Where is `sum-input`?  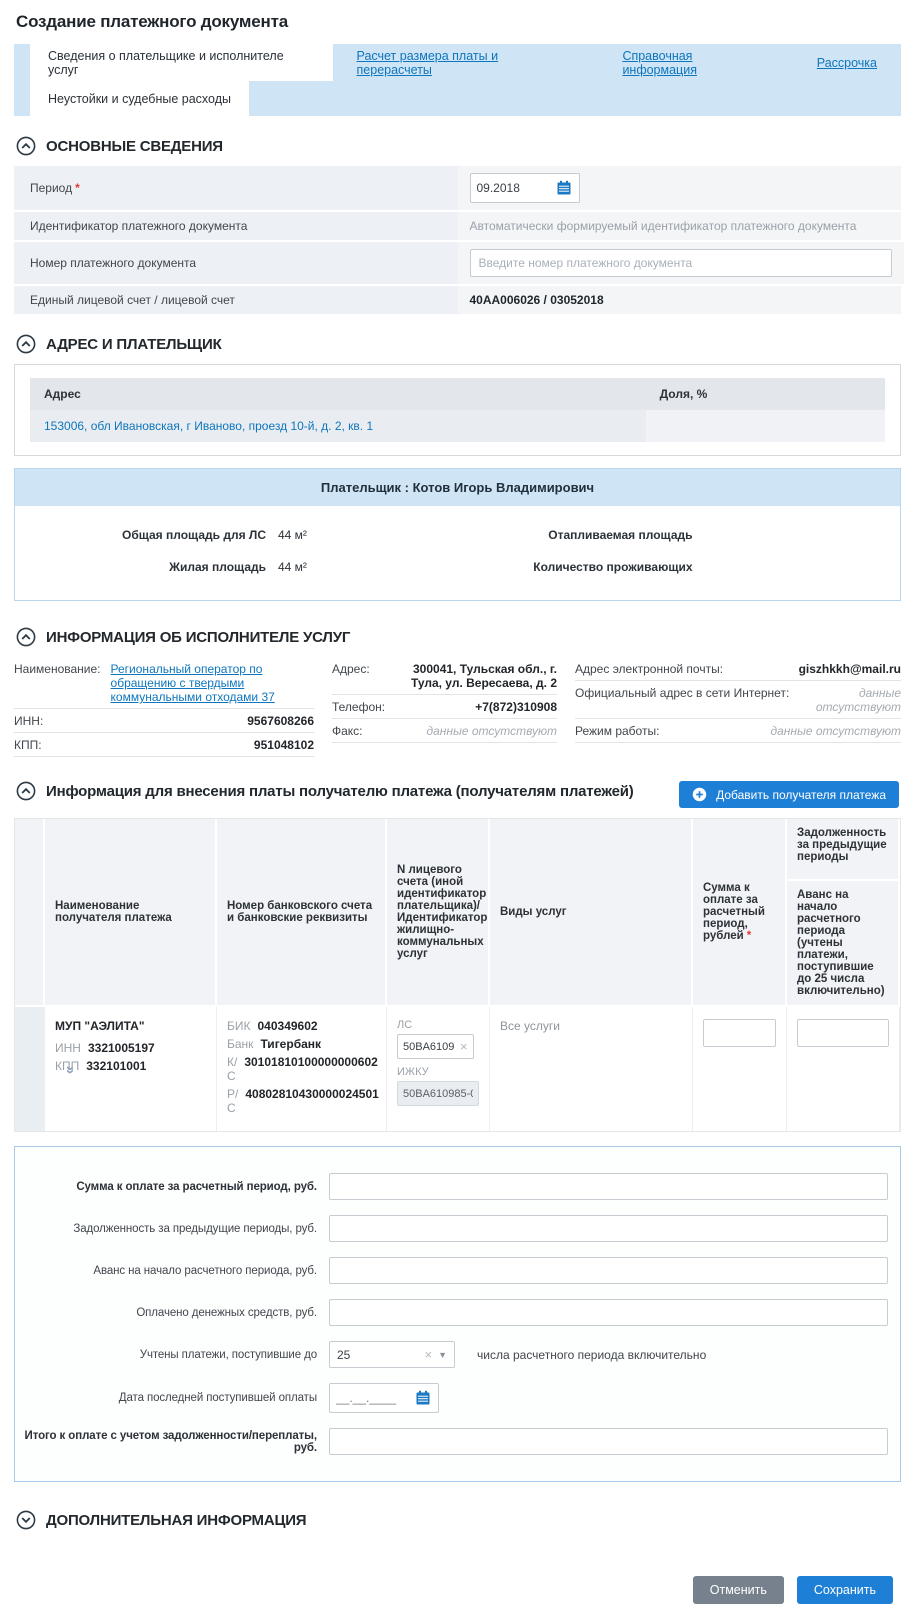 sum-input is located at coordinates (739, 1033).